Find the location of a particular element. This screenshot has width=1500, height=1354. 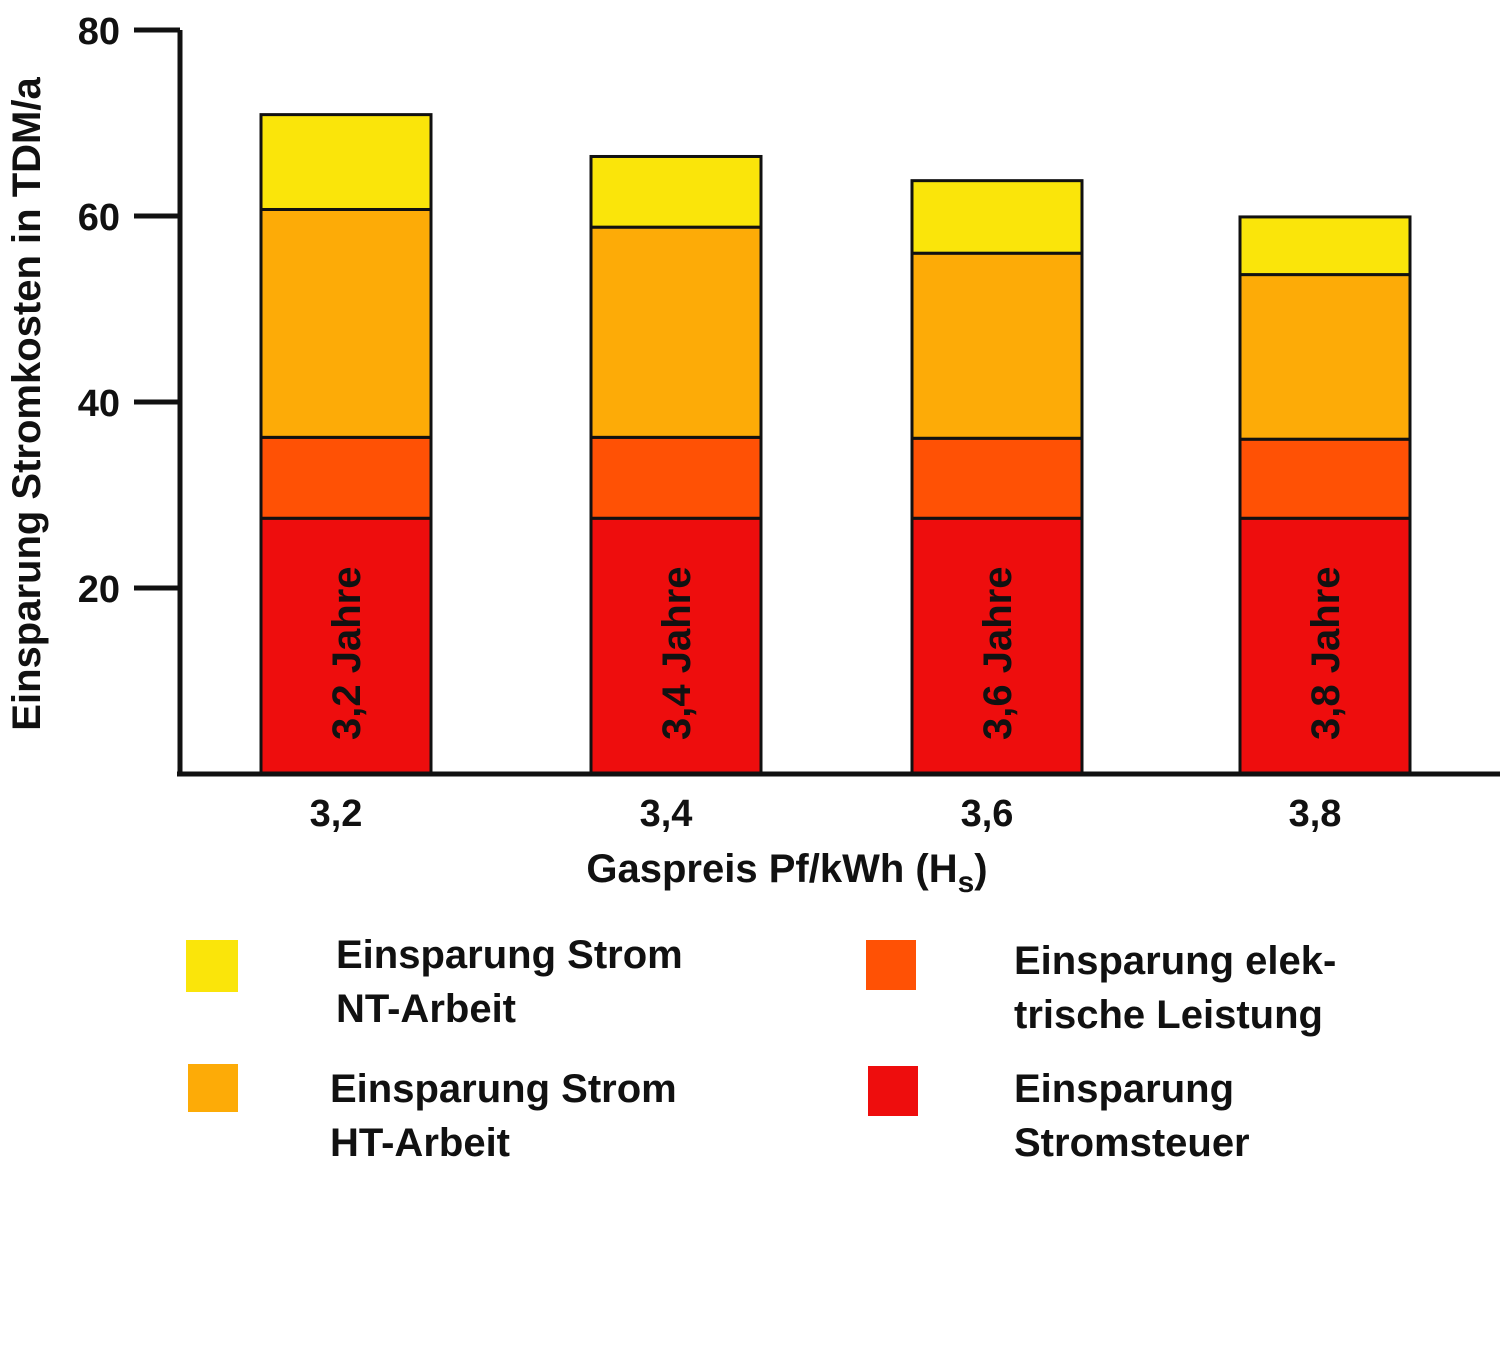

legend-item: Einsparung Stromsteuer is located at coordinates (1059, 1115).